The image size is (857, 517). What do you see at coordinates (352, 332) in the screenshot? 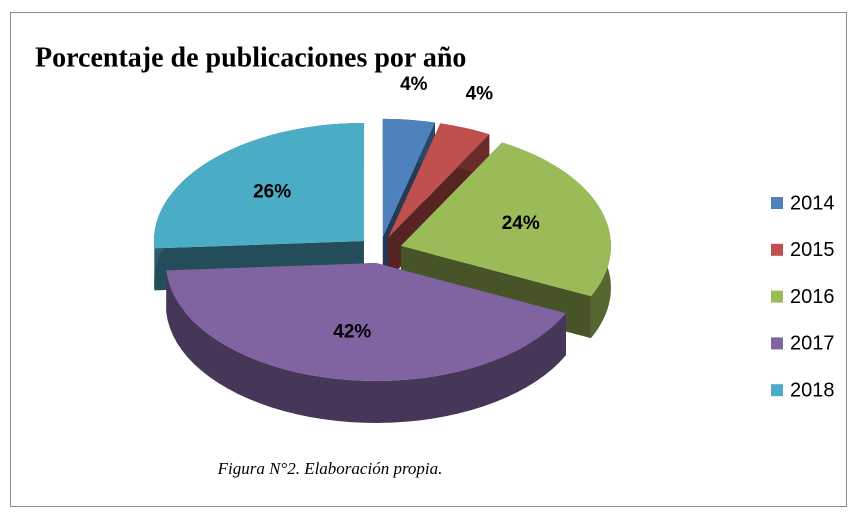
I see `data-label: 42%` at bounding box center [352, 332].